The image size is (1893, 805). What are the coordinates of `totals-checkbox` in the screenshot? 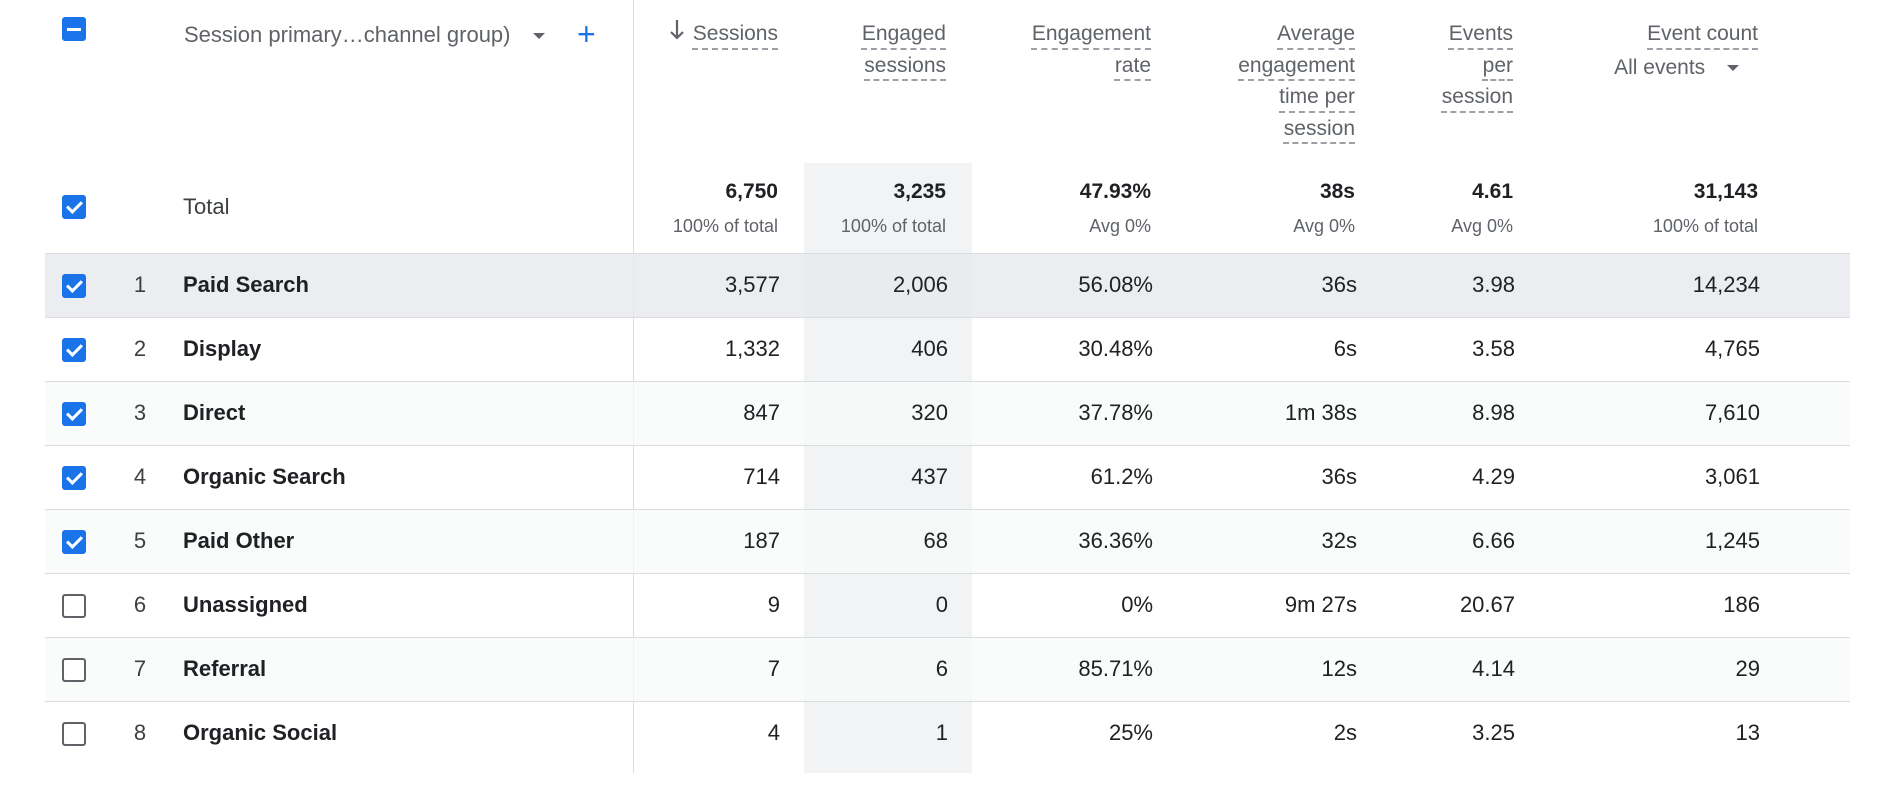 It's located at (74, 207).